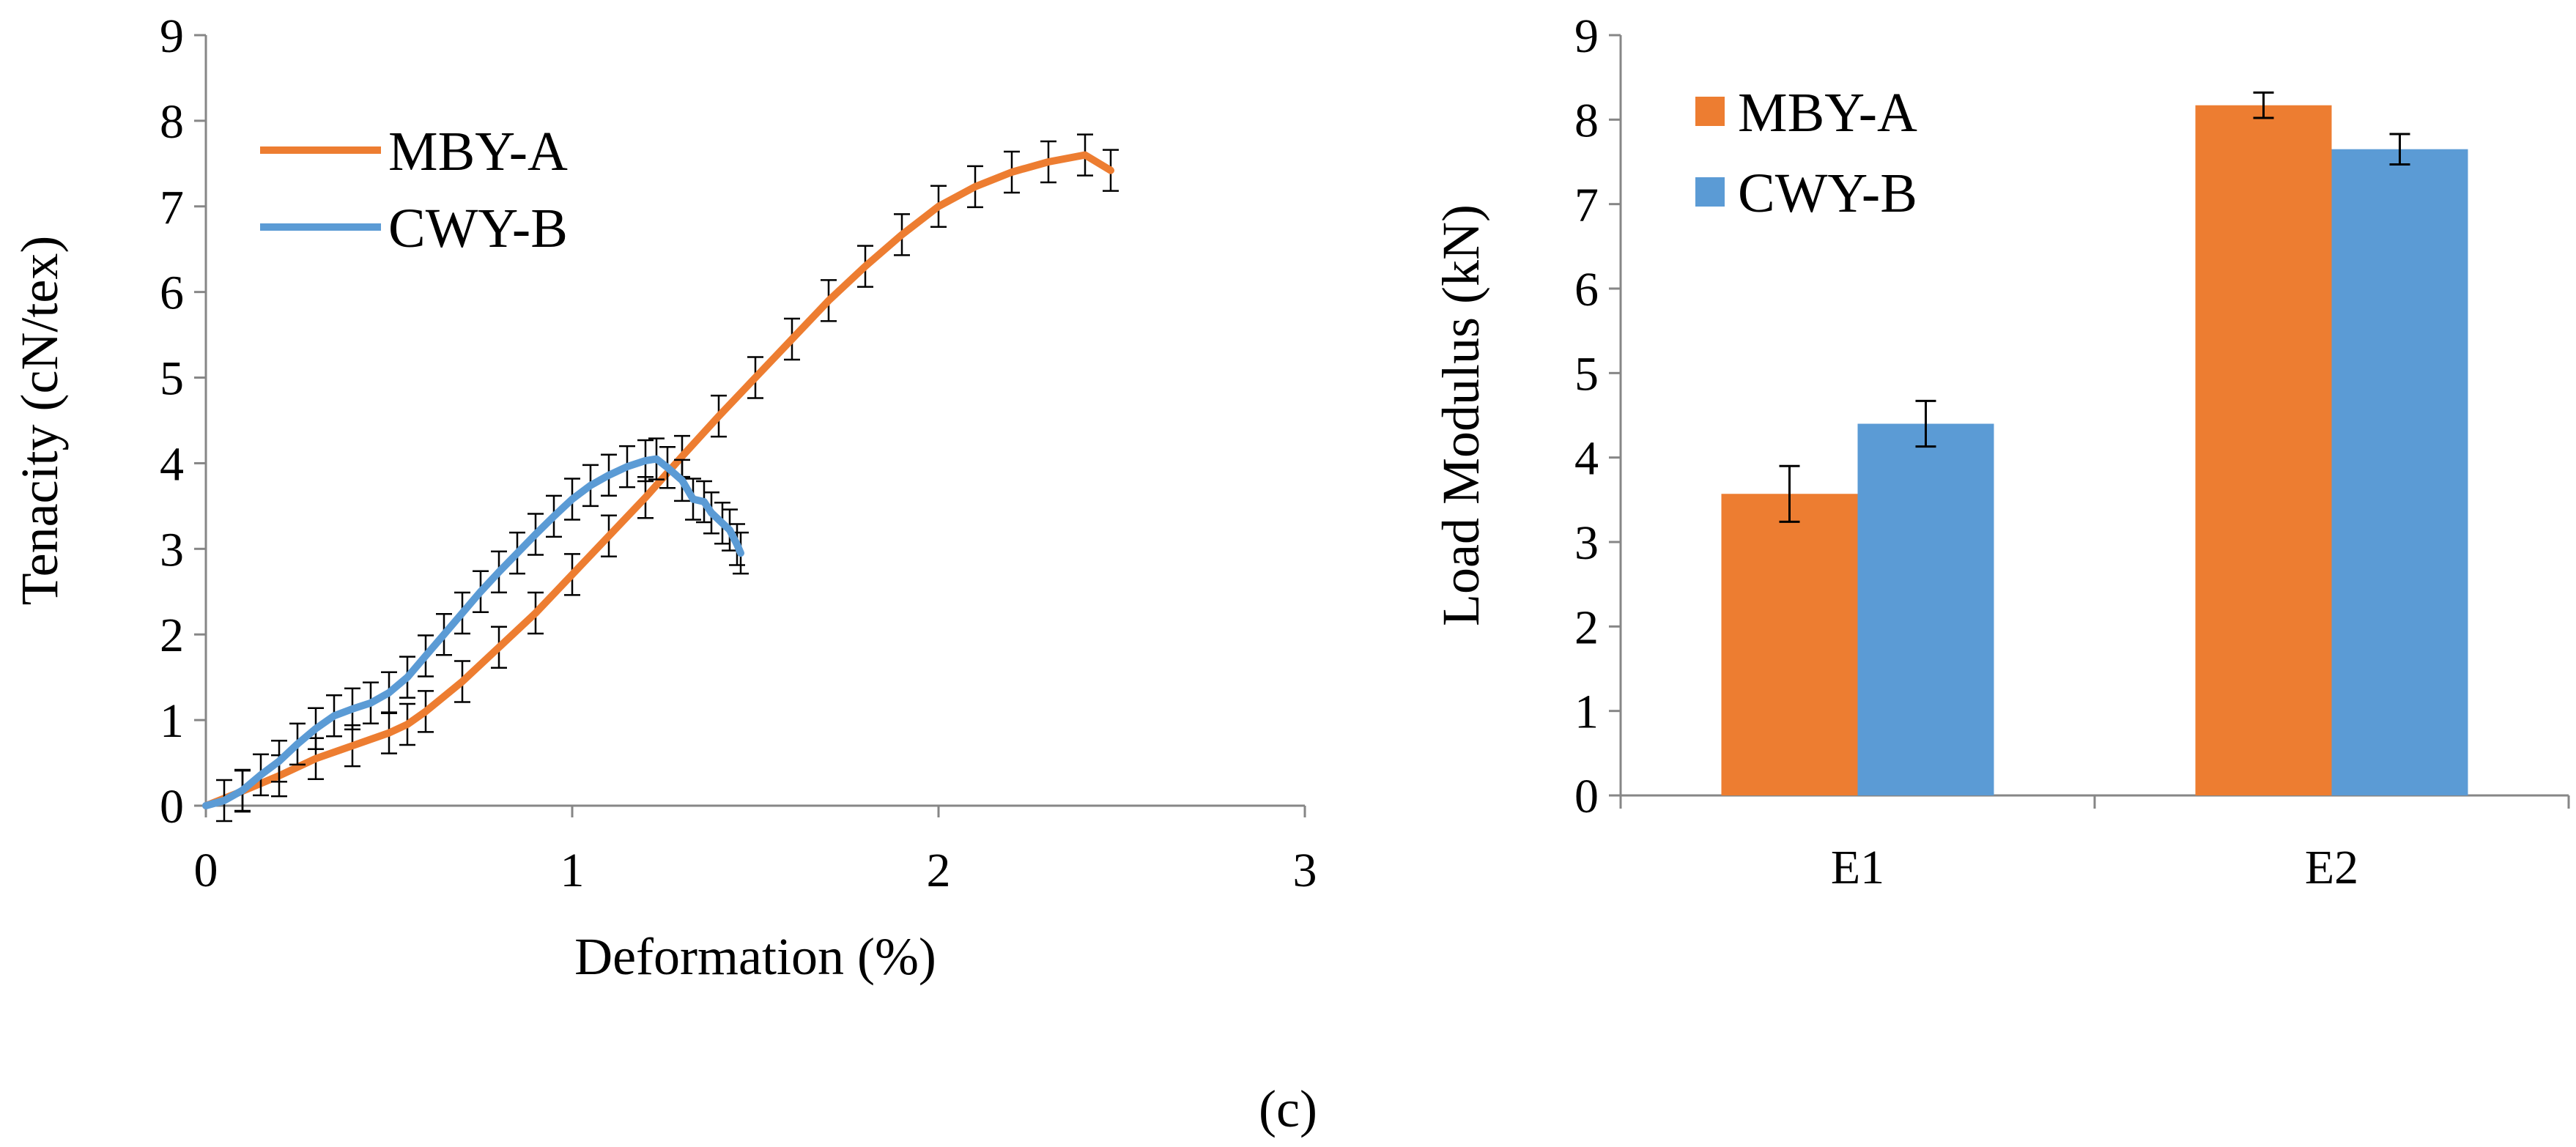  What do you see at coordinates (39, 421) in the screenshot?
I see `y-axis-title: Tenacity (cN/tex)` at bounding box center [39, 421].